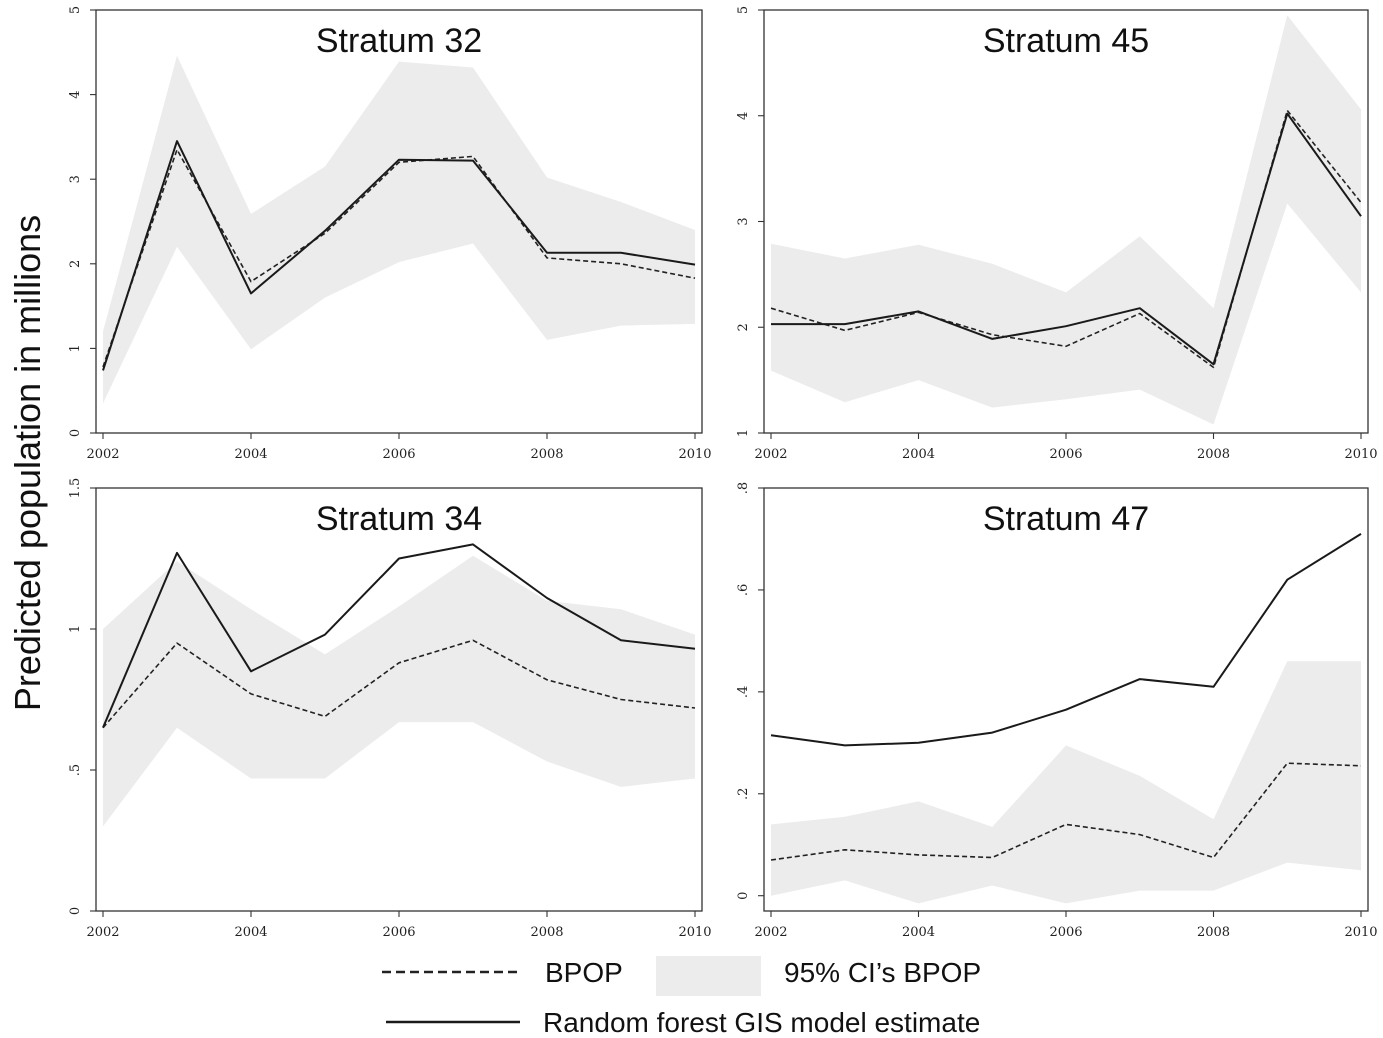 Image resolution: width=1383 pixels, height=1038 pixels. Describe the element at coordinates (761, 1022) in the screenshot. I see `legend-rf-label: Random forest GIS model estimate` at that location.